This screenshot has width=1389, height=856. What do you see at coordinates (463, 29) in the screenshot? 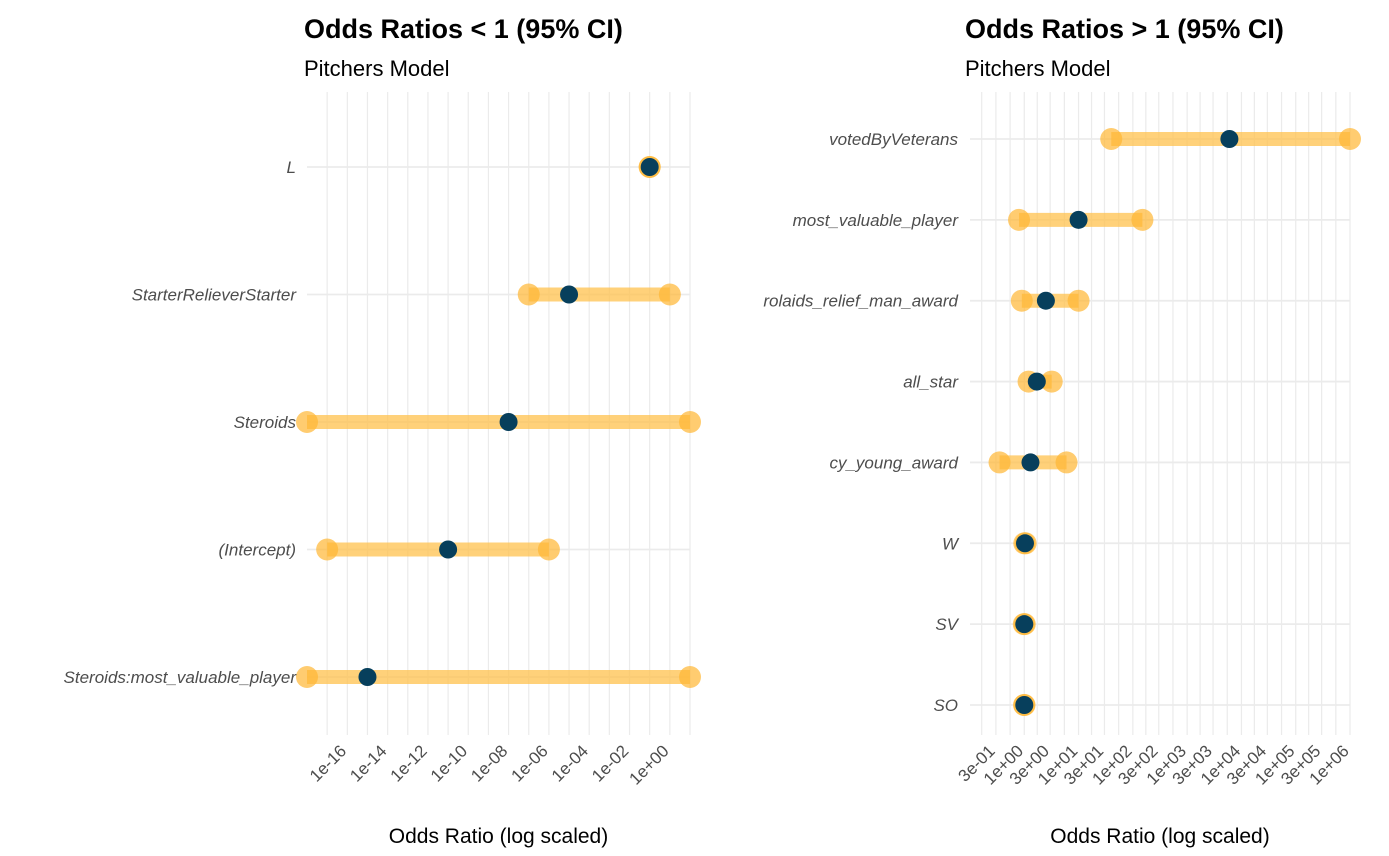
I see `left-chart-title: Odds Ratios < 1 (95% CI)` at bounding box center [463, 29].